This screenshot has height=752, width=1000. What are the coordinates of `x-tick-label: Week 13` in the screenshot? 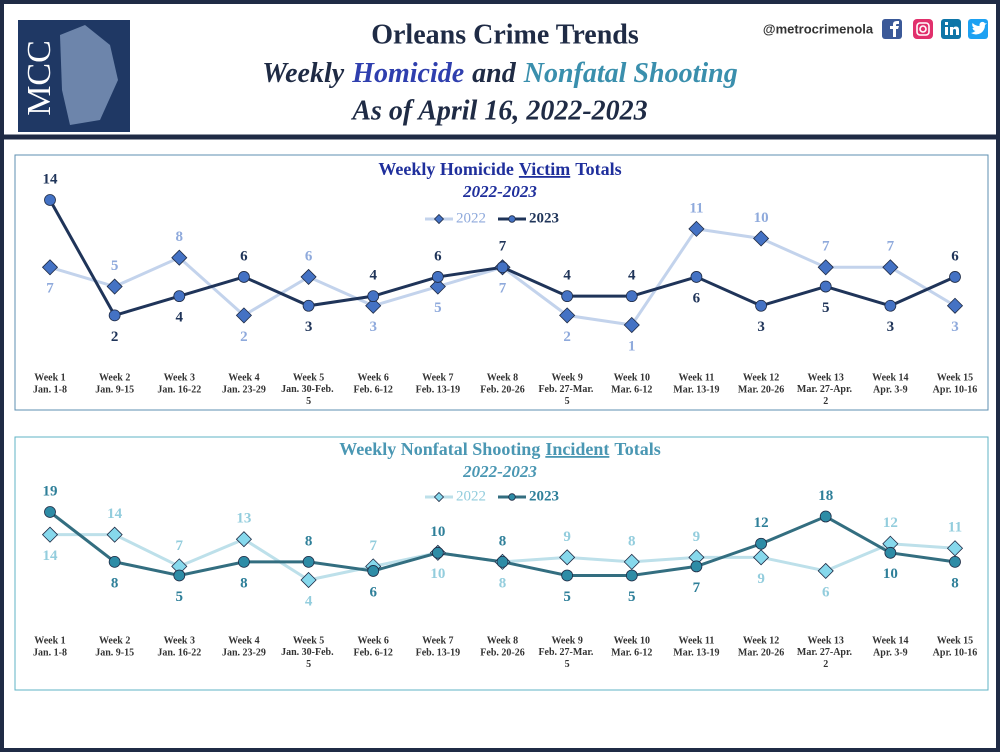 It's located at (826, 377).